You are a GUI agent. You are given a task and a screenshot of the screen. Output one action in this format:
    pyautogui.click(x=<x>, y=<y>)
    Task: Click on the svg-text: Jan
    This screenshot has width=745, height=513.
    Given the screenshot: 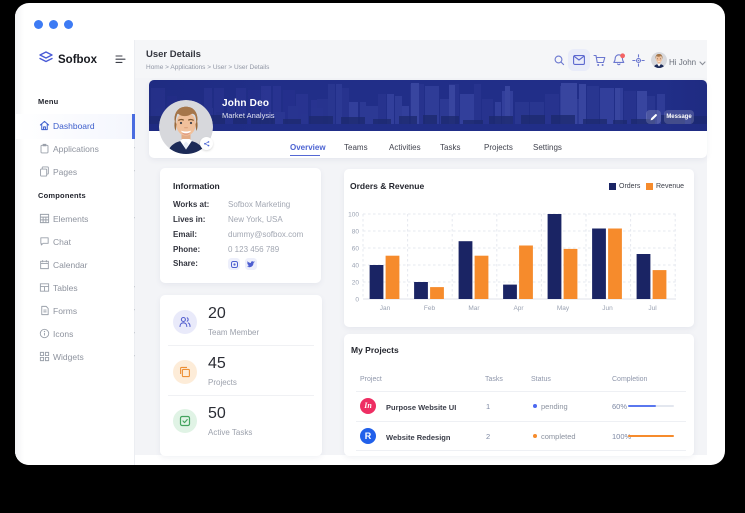 What is the action you would take?
    pyautogui.click(x=385, y=308)
    